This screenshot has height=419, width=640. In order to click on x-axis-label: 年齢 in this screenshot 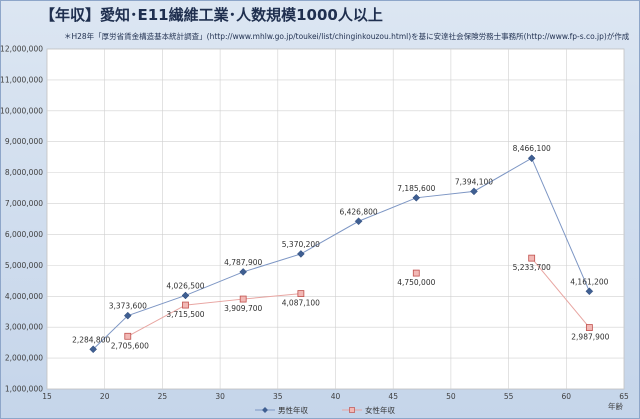, I will do `click(615, 406)`.